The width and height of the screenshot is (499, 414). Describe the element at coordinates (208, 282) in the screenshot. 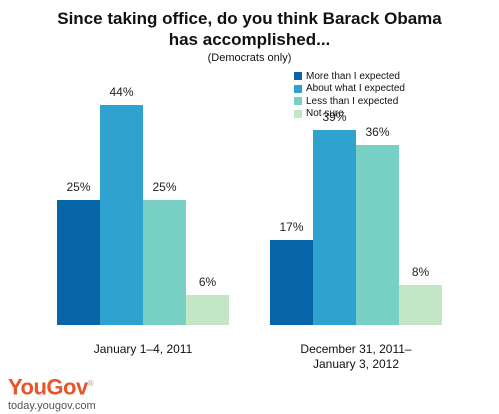

I see `data-label: 6%` at that location.